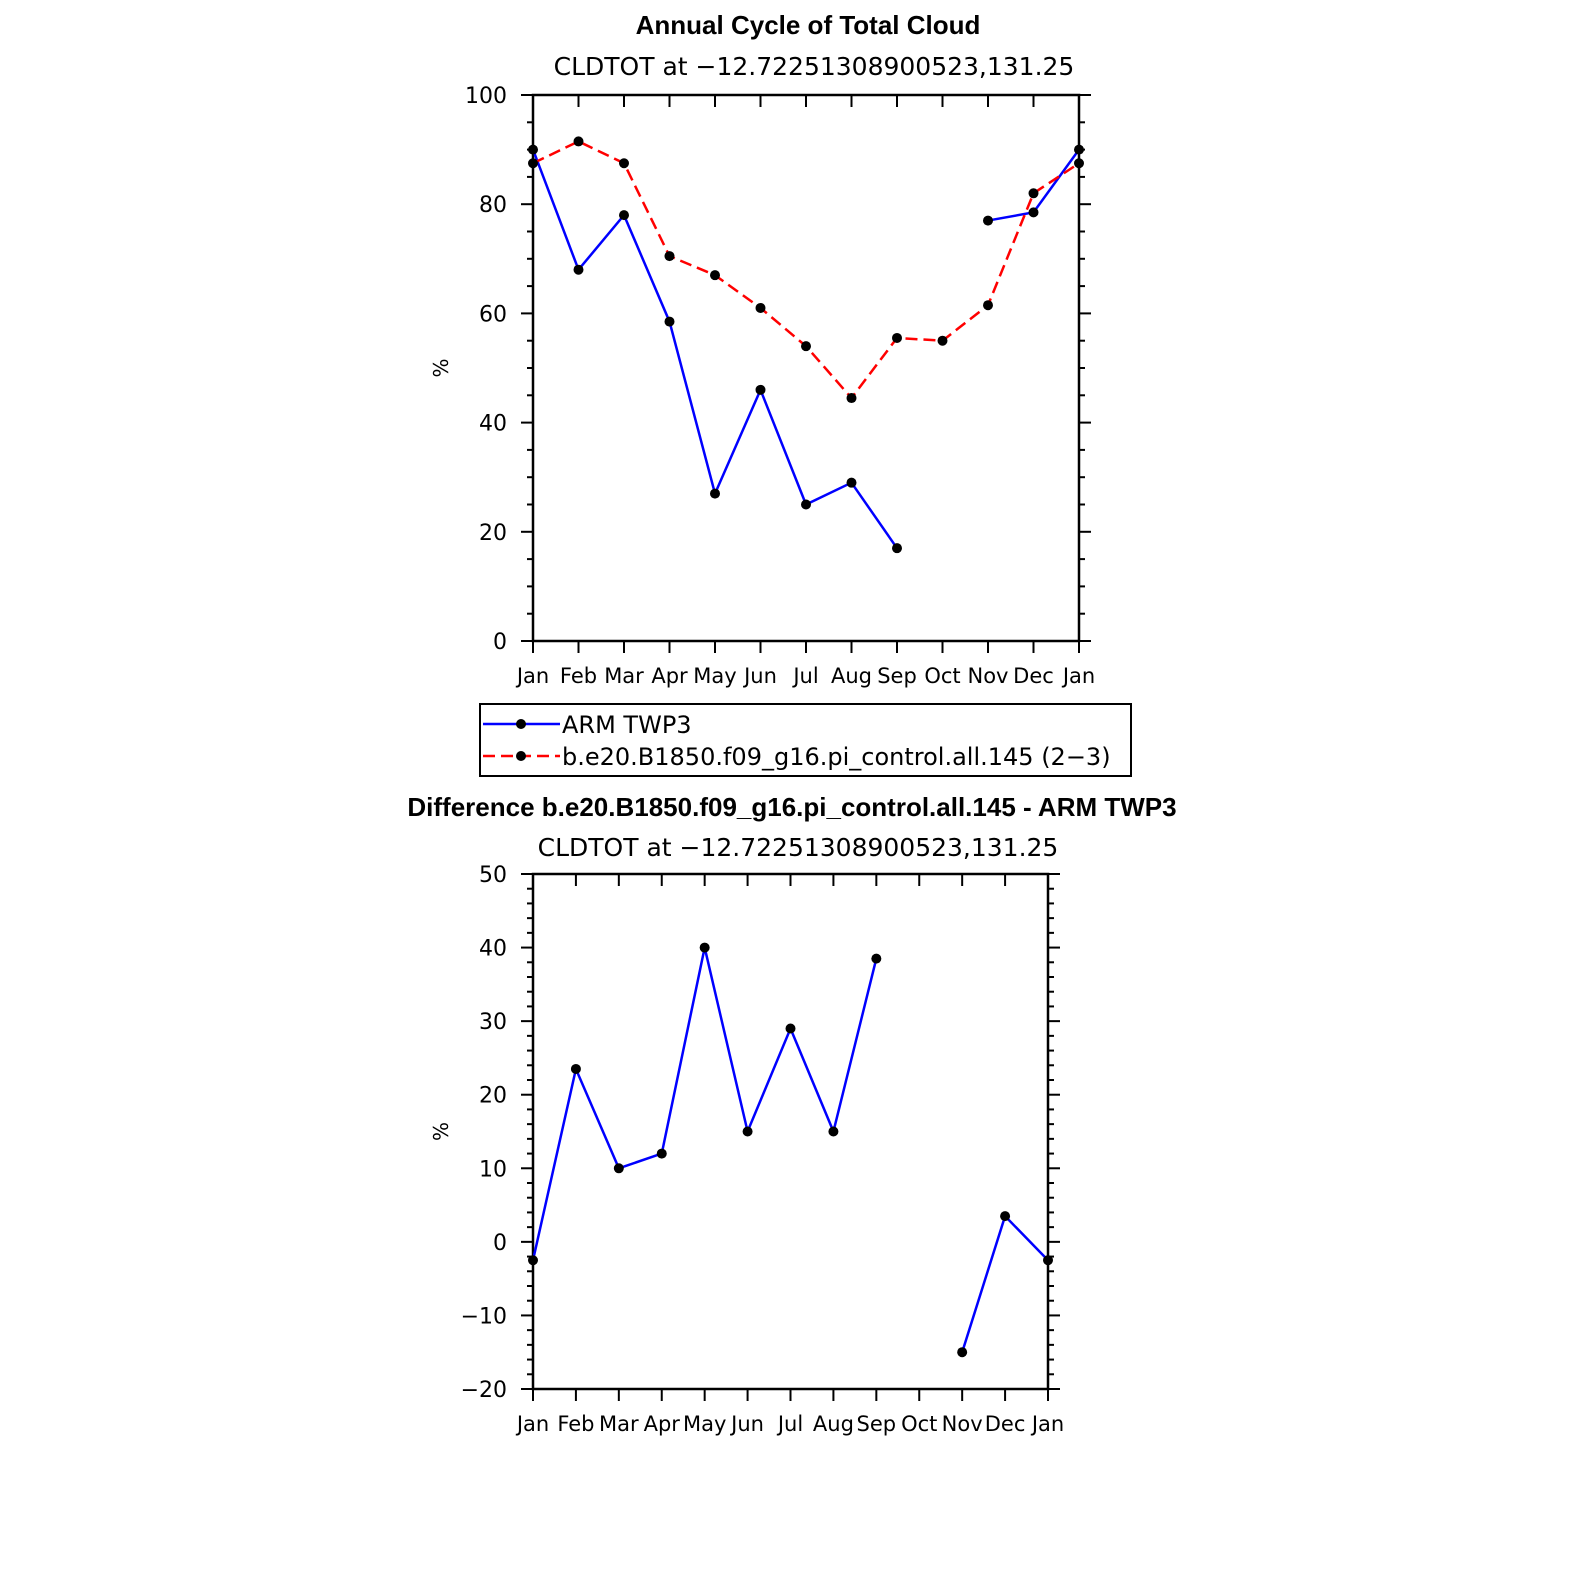 This screenshot has height=1574, width=1574. Describe the element at coordinates (493, 1022) in the screenshot. I see `y-tick-label: 30` at that location.